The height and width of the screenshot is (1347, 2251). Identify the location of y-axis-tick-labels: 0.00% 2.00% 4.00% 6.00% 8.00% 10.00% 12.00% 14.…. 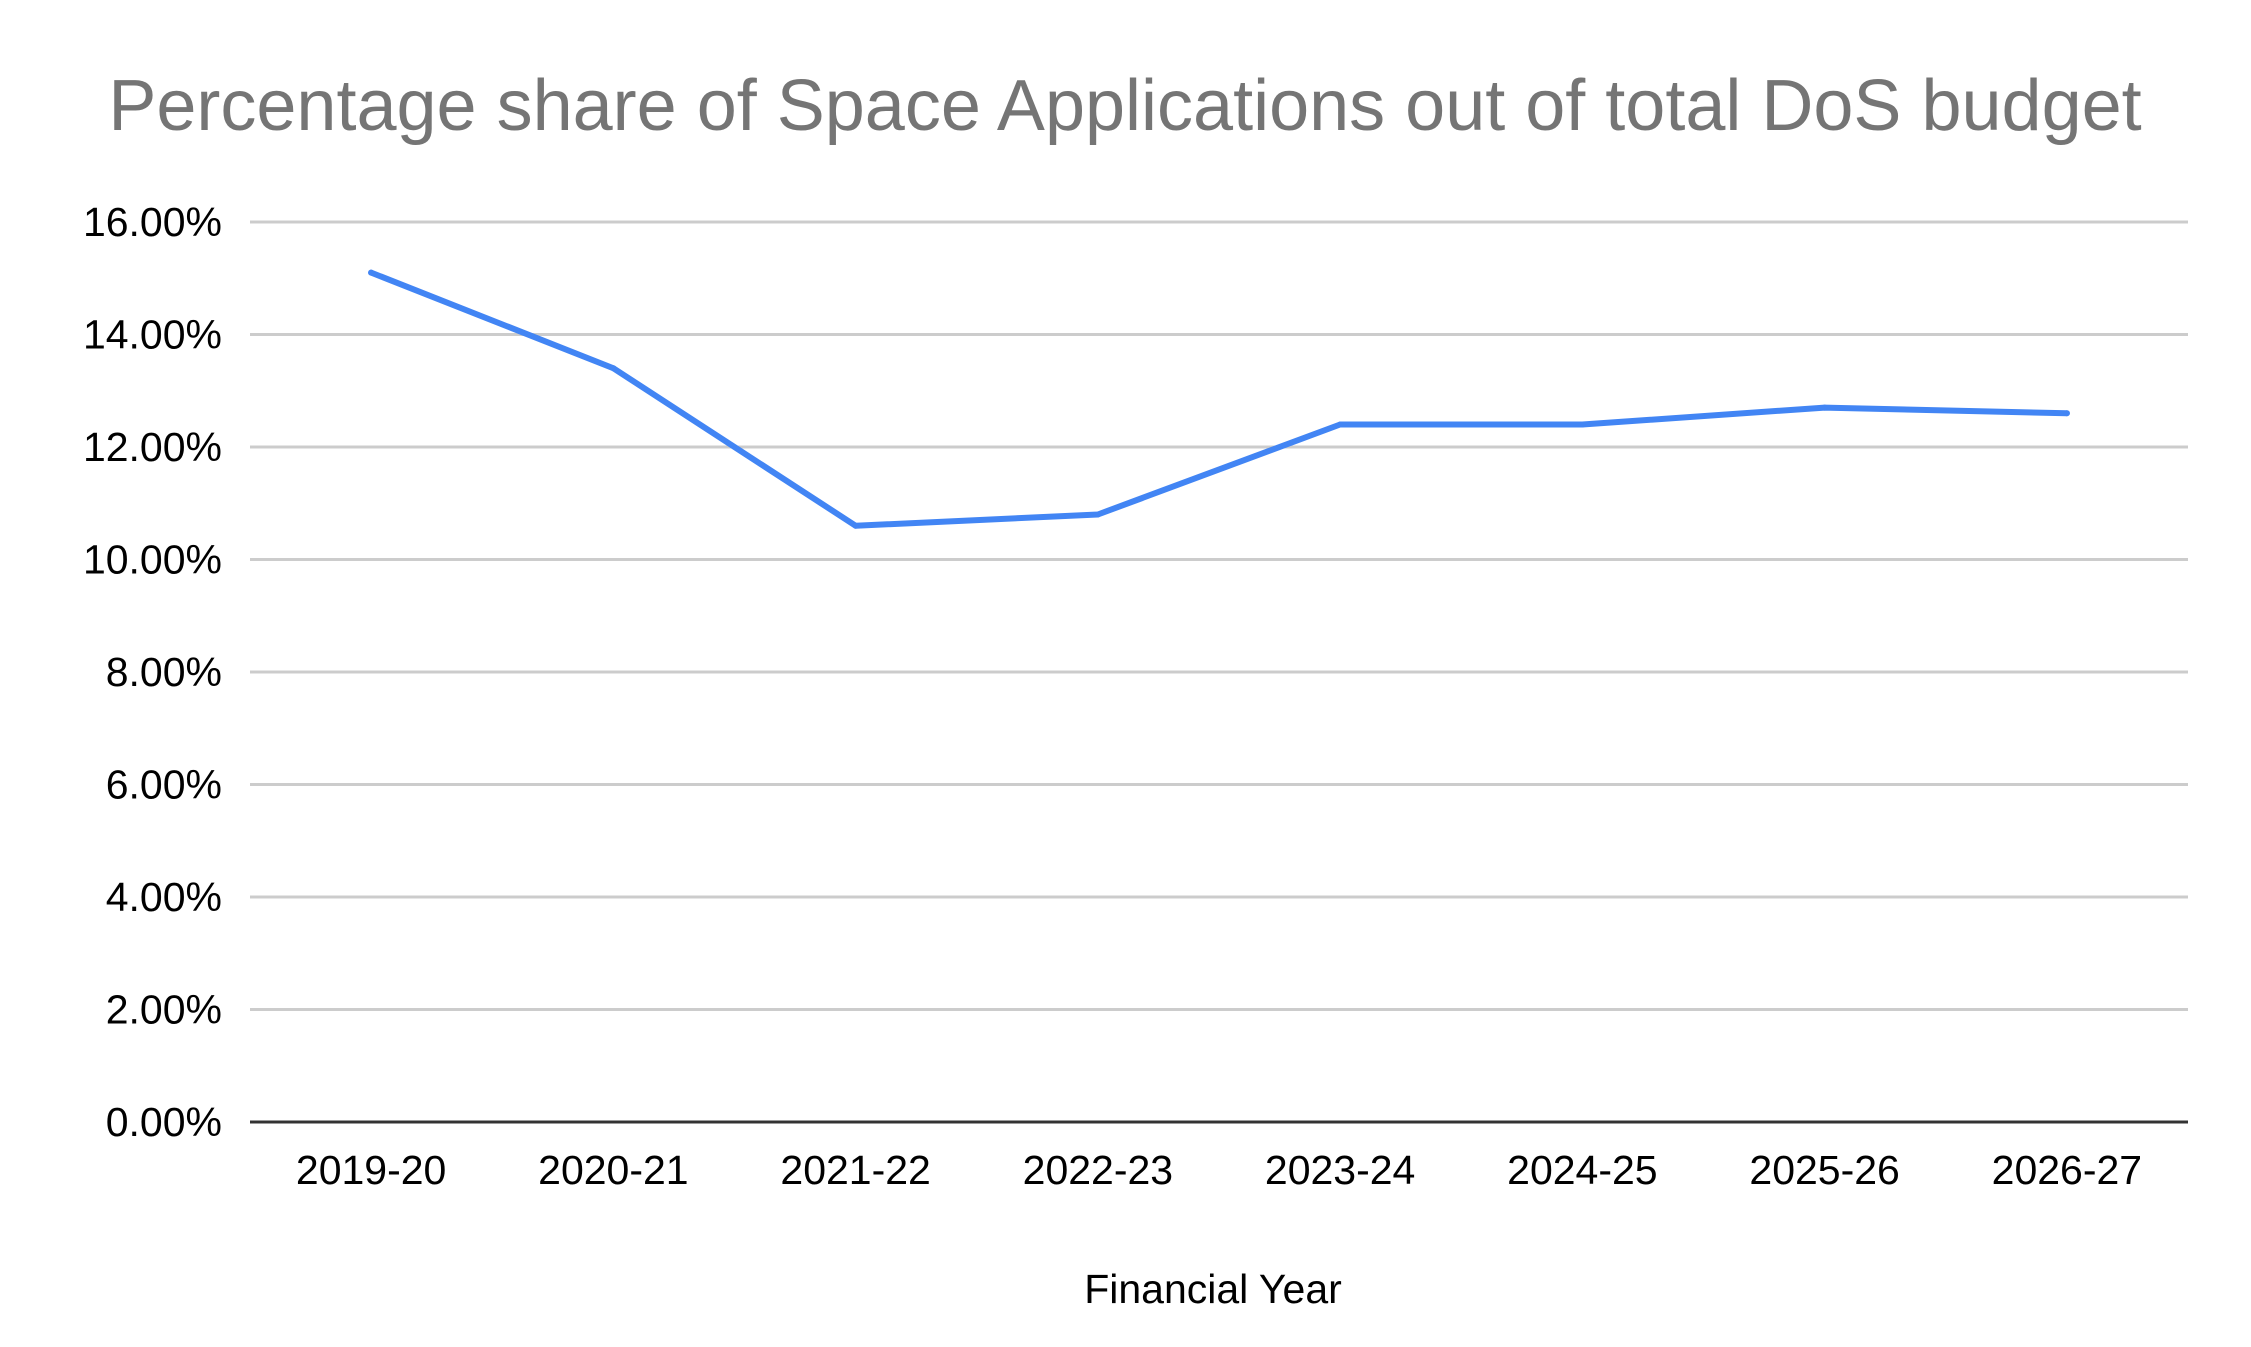
(152, 672).